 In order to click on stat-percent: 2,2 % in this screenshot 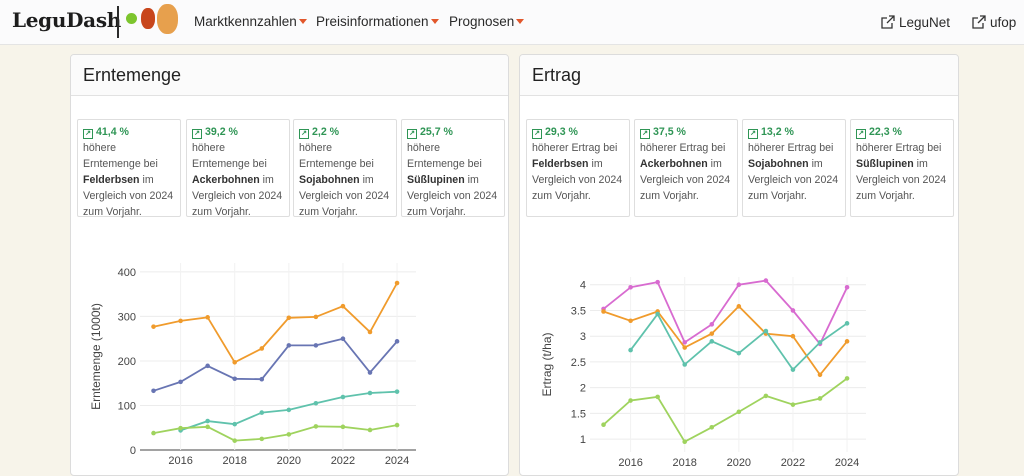, I will do `click(326, 132)`.